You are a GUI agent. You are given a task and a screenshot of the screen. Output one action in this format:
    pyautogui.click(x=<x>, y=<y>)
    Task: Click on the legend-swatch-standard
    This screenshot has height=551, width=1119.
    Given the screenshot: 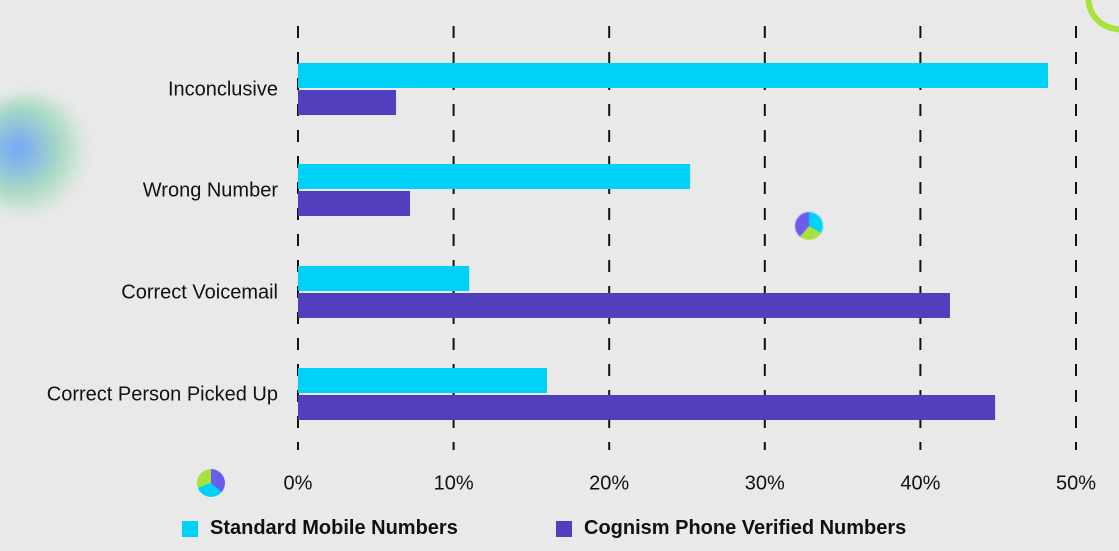 What is the action you would take?
    pyautogui.click(x=190, y=528)
    